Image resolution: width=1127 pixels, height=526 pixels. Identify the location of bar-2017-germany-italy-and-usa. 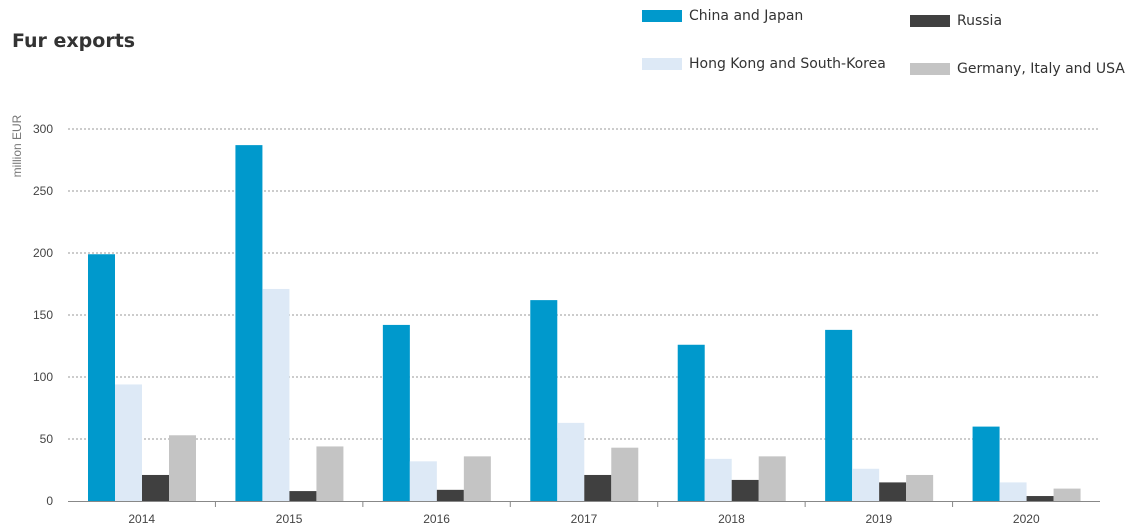
(625, 474).